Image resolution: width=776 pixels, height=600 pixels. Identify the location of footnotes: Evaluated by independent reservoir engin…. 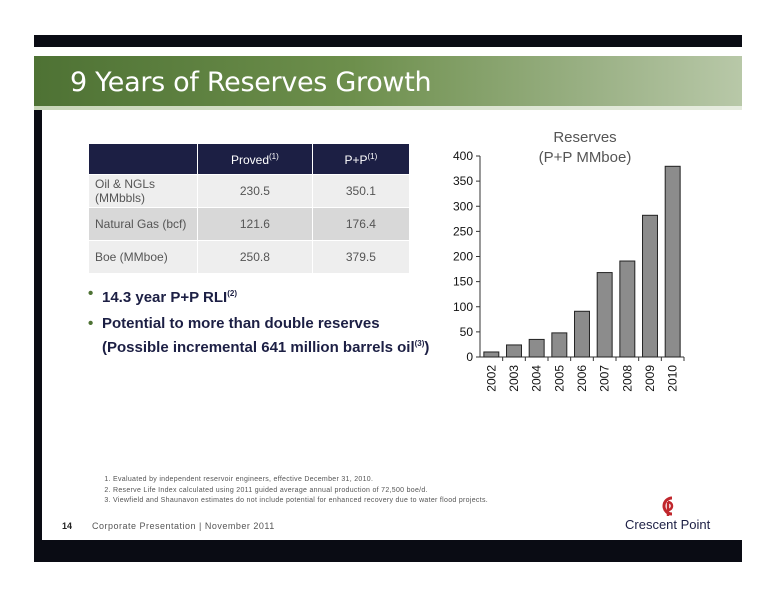
(291, 491).